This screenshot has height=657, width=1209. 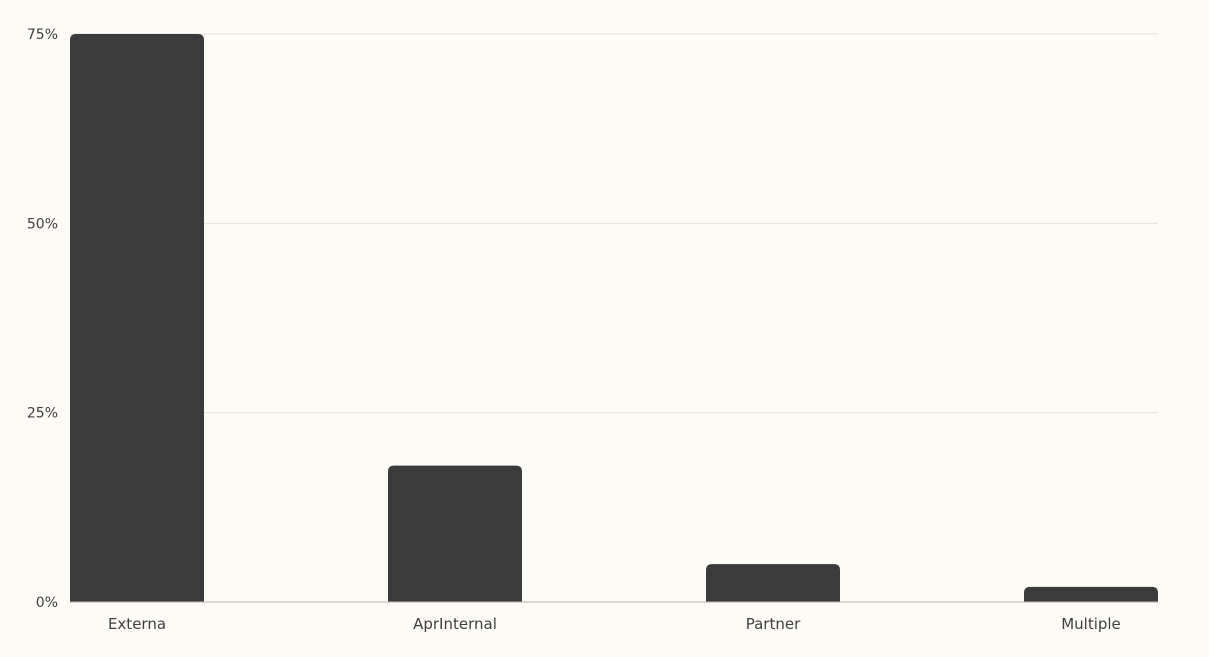 What do you see at coordinates (773, 583) in the screenshot?
I see `bar-partner` at bounding box center [773, 583].